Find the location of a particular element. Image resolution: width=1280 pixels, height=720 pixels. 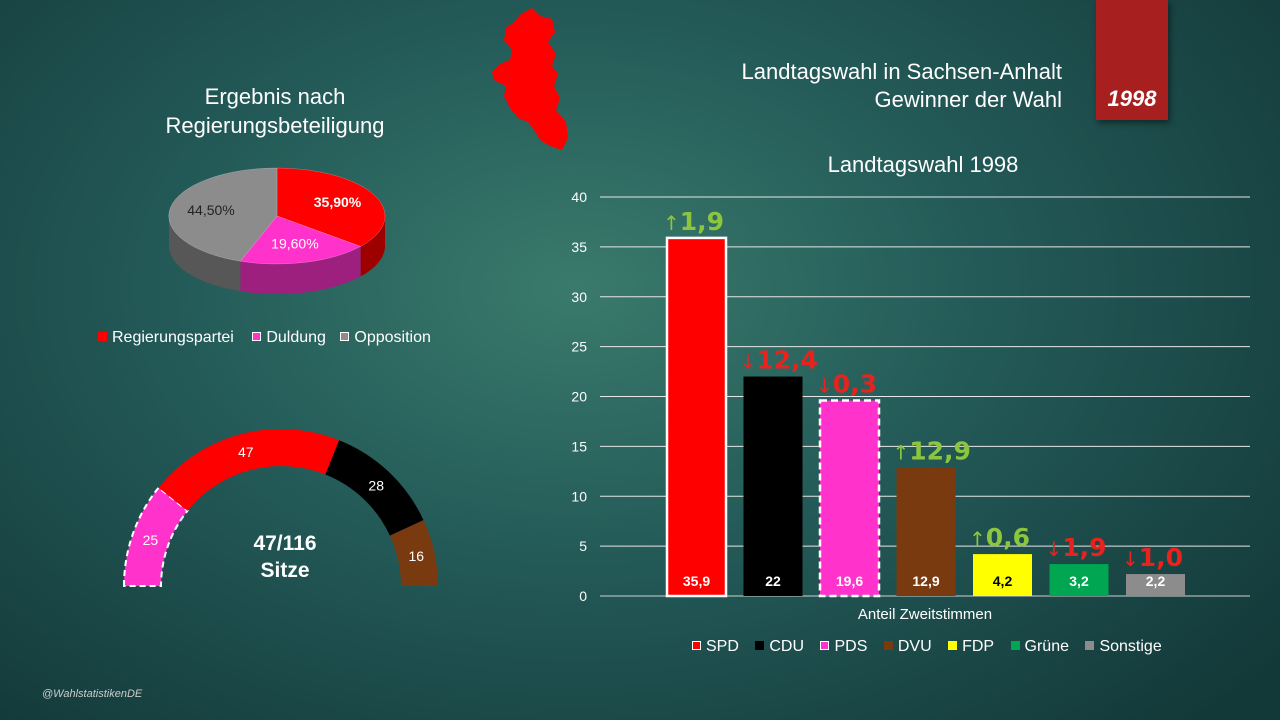

y-tick-label: 25 is located at coordinates (579, 347).